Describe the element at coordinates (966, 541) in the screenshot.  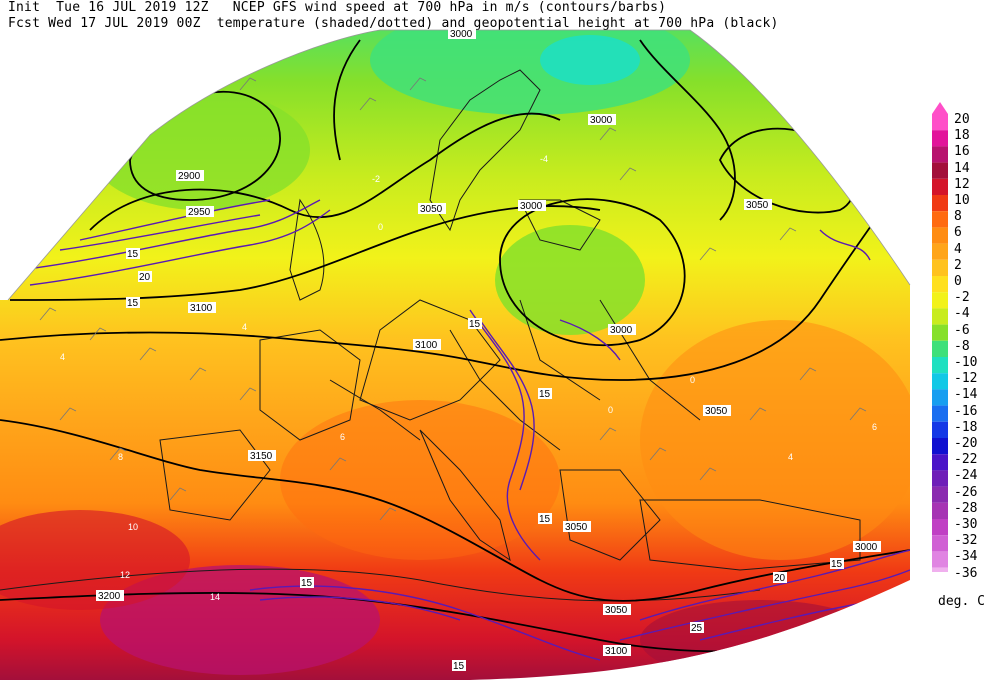
I see `legend-label: -32` at that location.